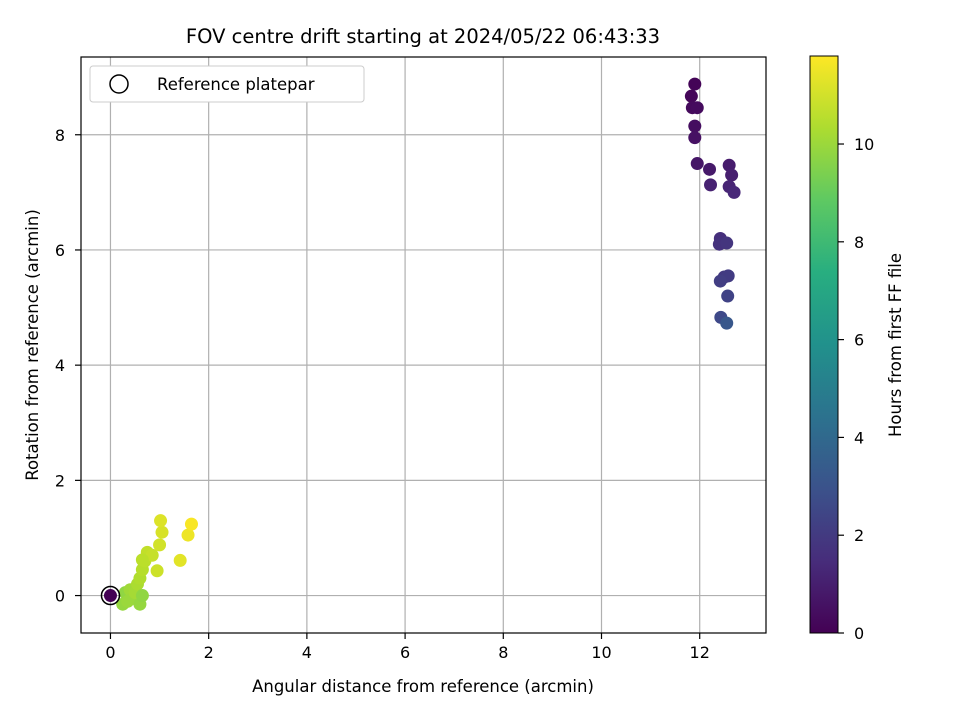 The width and height of the screenshot is (960, 720). Describe the element at coordinates (405, 652) in the screenshot. I see `x-tick-label: 6` at that location.